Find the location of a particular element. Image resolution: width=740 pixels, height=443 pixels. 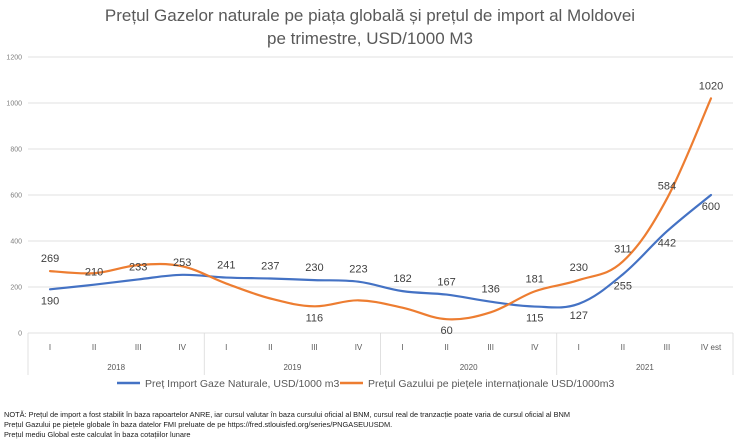

data-label: 127 is located at coordinates (579, 316).